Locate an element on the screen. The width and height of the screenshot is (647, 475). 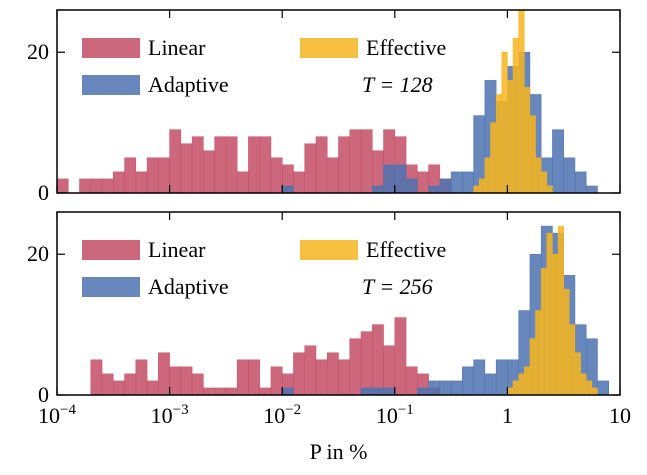
x-tick-label: 1 is located at coordinates (507, 415).